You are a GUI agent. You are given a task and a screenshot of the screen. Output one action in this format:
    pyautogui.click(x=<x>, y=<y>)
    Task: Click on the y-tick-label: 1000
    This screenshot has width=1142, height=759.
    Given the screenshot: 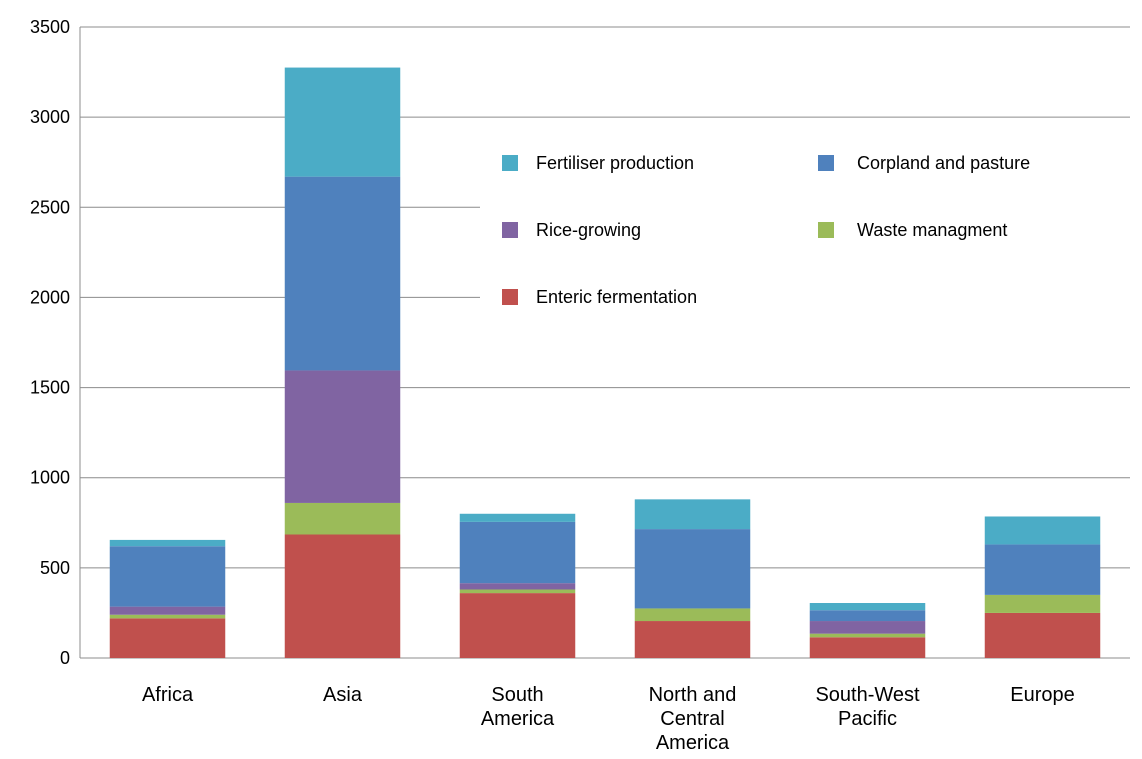 What is the action you would take?
    pyautogui.click(x=50, y=478)
    